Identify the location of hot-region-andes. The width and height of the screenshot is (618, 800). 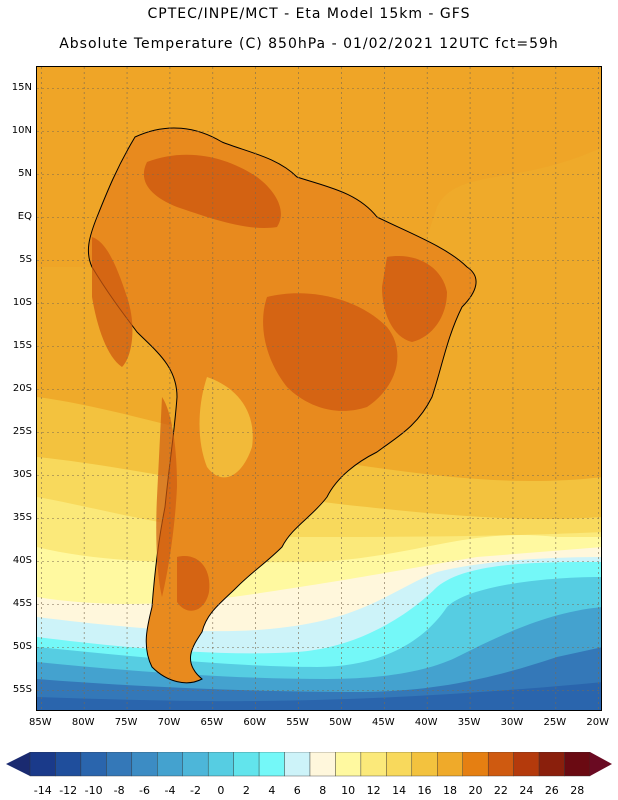
(112, 302).